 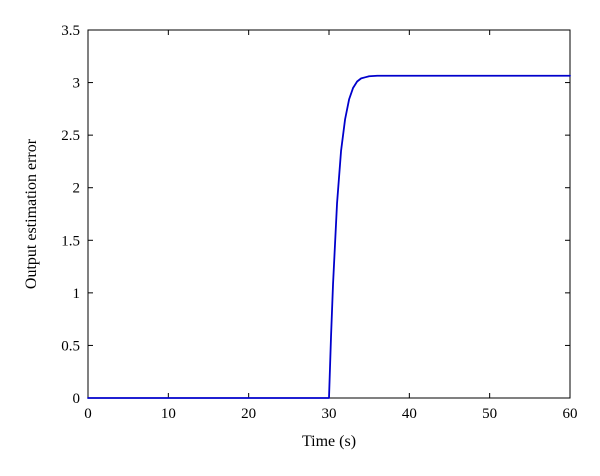 What do you see at coordinates (88, 414) in the screenshot?
I see `x-tick-label: 0` at bounding box center [88, 414].